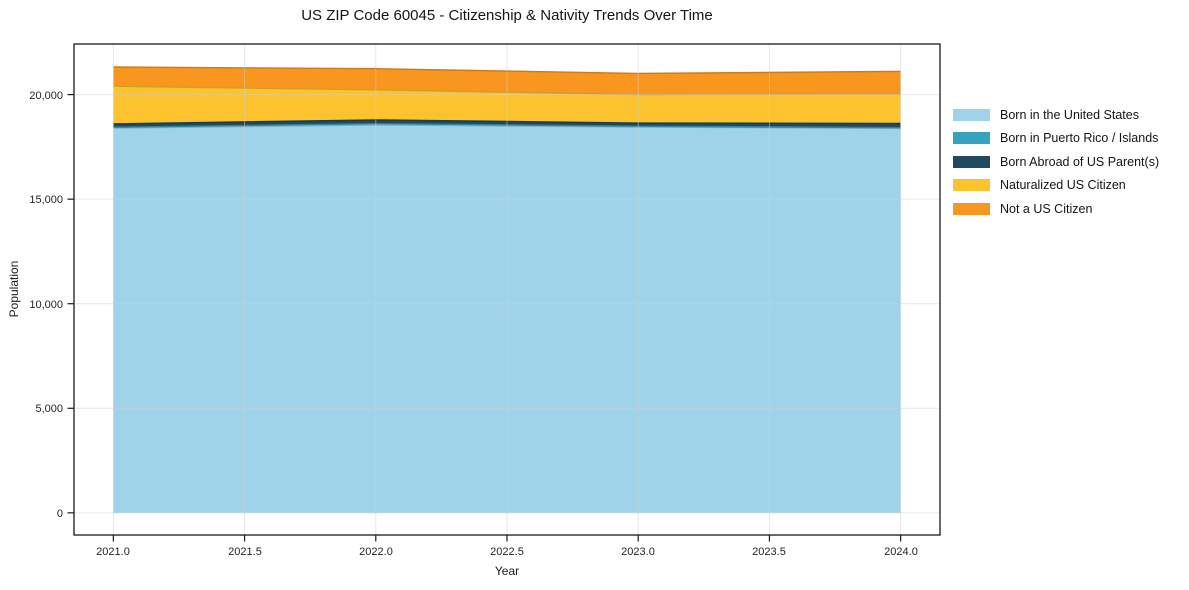 The height and width of the screenshot is (590, 1189). I want to click on x-tick-label: 2022.5, so click(507, 552).